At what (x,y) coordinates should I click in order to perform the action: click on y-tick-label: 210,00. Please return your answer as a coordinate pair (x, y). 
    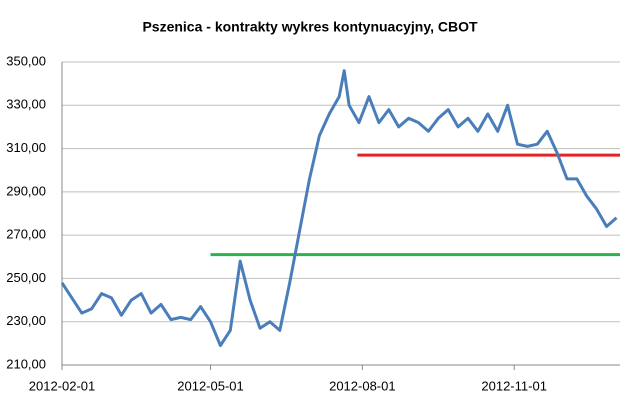
    Looking at the image, I should click on (26, 363).